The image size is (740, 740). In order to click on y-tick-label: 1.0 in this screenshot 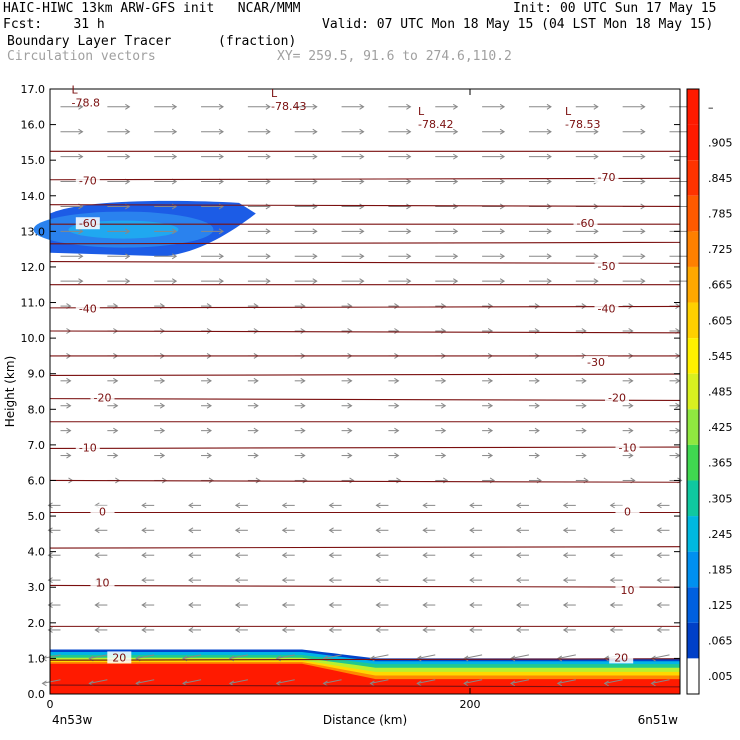, I will do `click(37, 658)`.